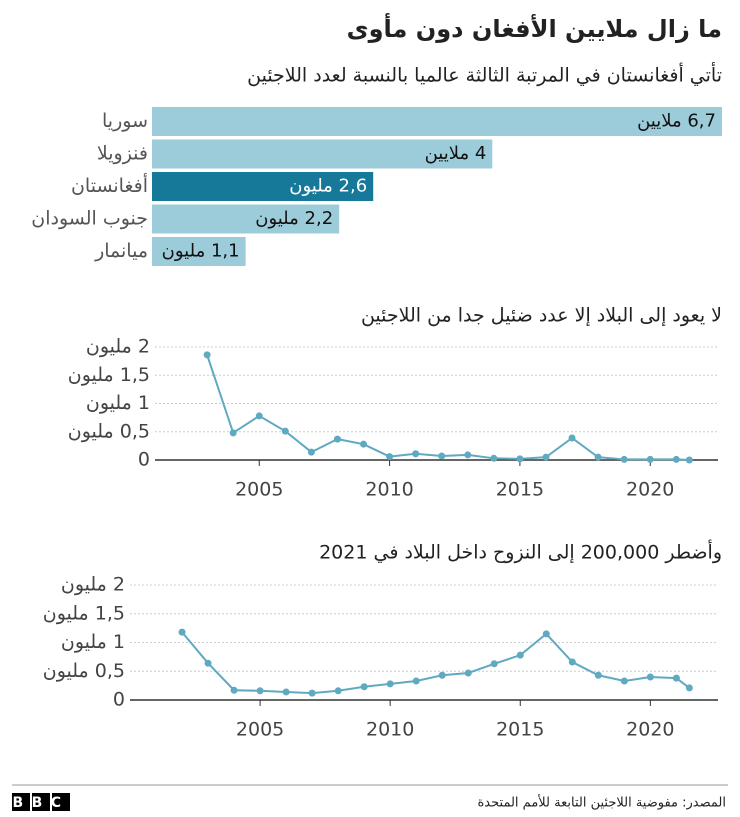 The width and height of the screenshot is (740, 817). What do you see at coordinates (121, 251) in the screenshot?
I see `category-label: ميانمار` at bounding box center [121, 251].